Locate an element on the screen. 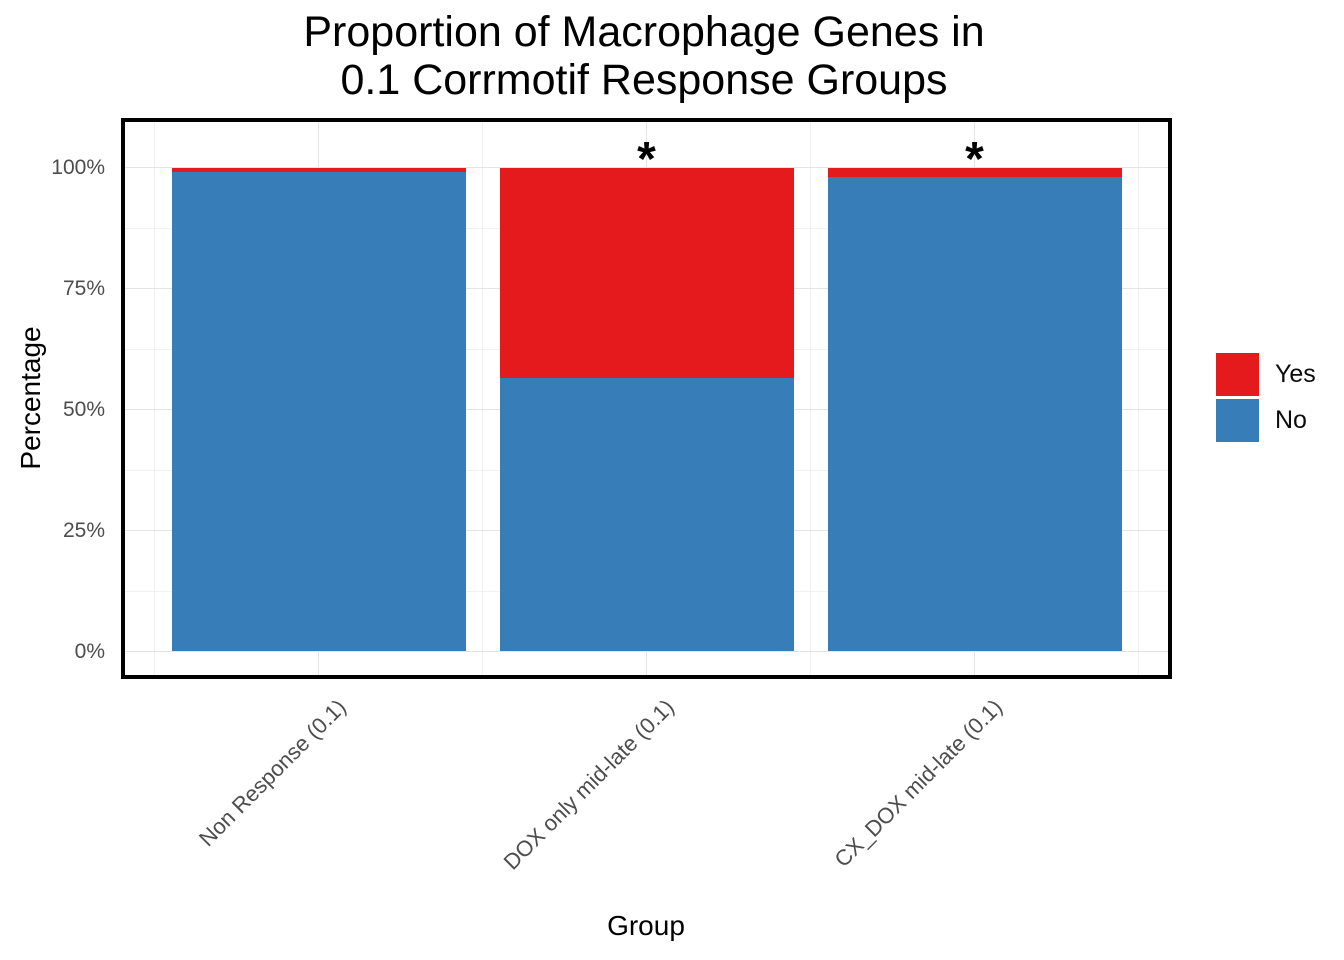 Image resolution: width=1344 pixels, height=960 pixels. x-category-label: CX_DOX mid-late (0.1) is located at coordinates (918, 783).